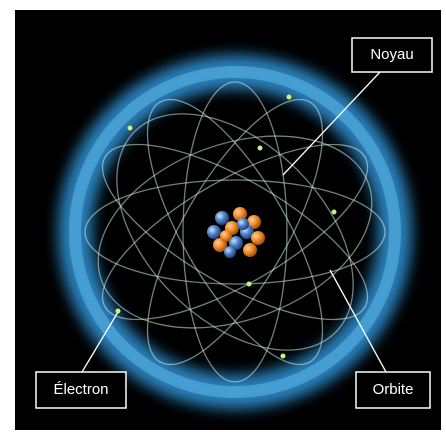 The height and width of the screenshot is (432, 446). I want to click on orbit-label: Orbite, so click(393, 389).